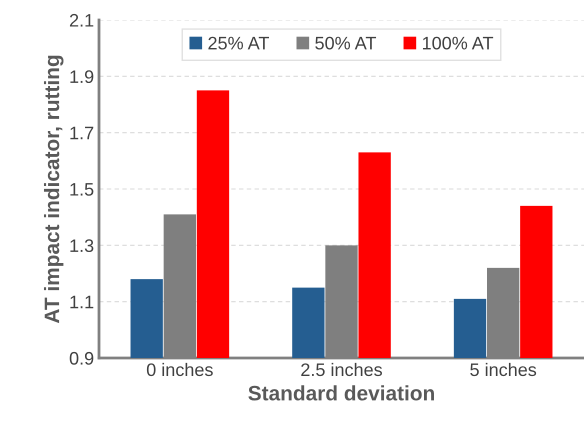  What do you see at coordinates (82, 20) in the screenshot?
I see `y-tick-label: 2.1` at bounding box center [82, 20].